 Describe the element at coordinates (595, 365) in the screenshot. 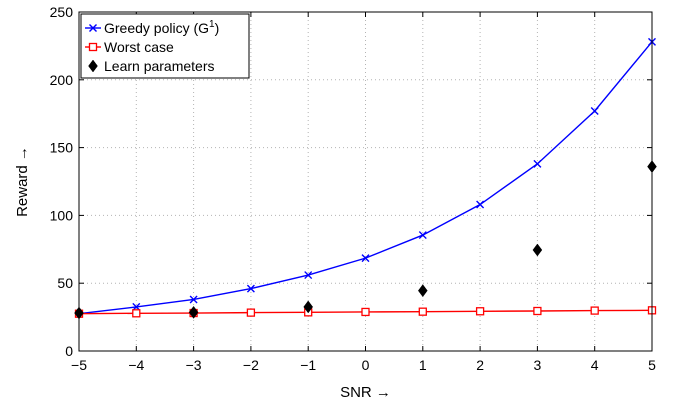

I see `x-tick-label: 4` at that location.